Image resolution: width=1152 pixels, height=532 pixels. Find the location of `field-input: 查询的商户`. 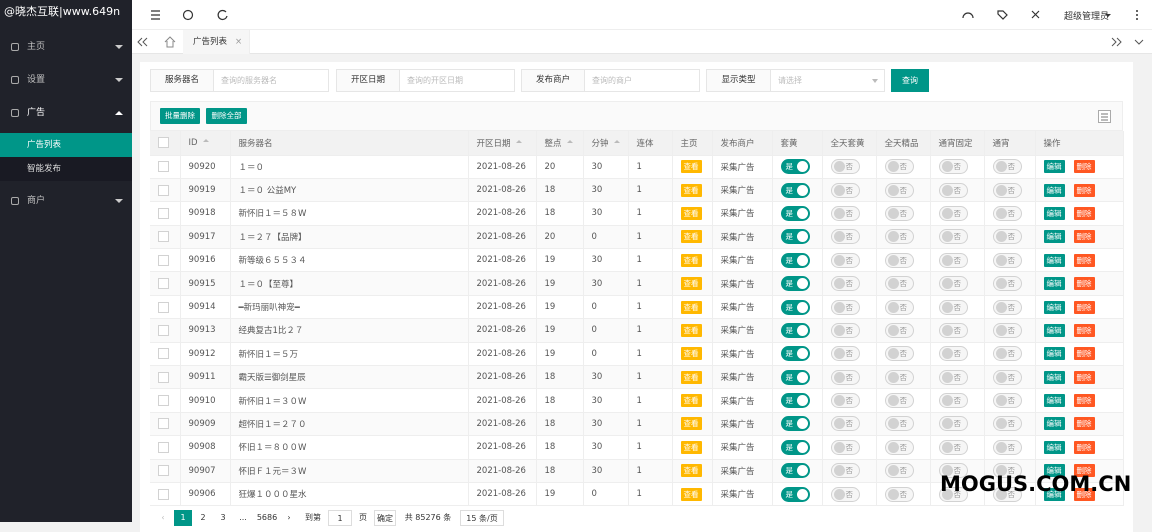

field-input: 查询的商户 is located at coordinates (642, 80).